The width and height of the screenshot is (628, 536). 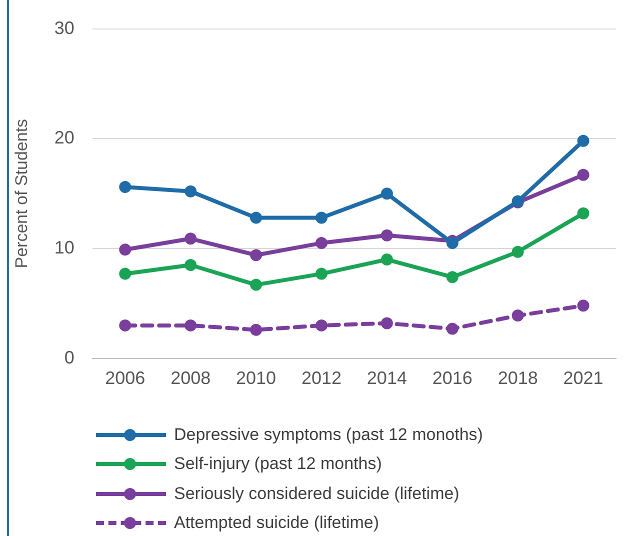 I want to click on y-tick-label: 10, so click(x=64, y=248).